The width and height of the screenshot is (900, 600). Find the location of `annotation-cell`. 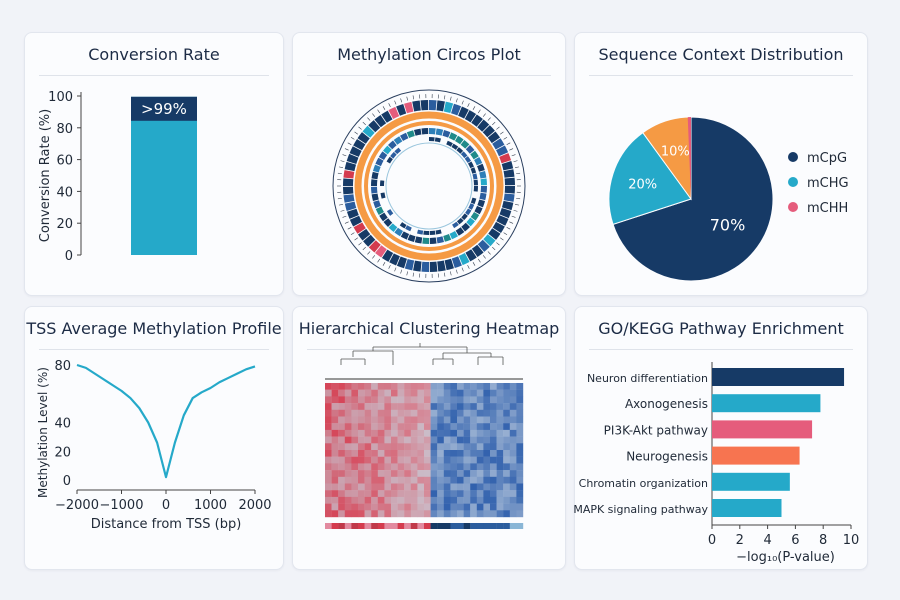

annotation-cell is located at coordinates (460, 526).